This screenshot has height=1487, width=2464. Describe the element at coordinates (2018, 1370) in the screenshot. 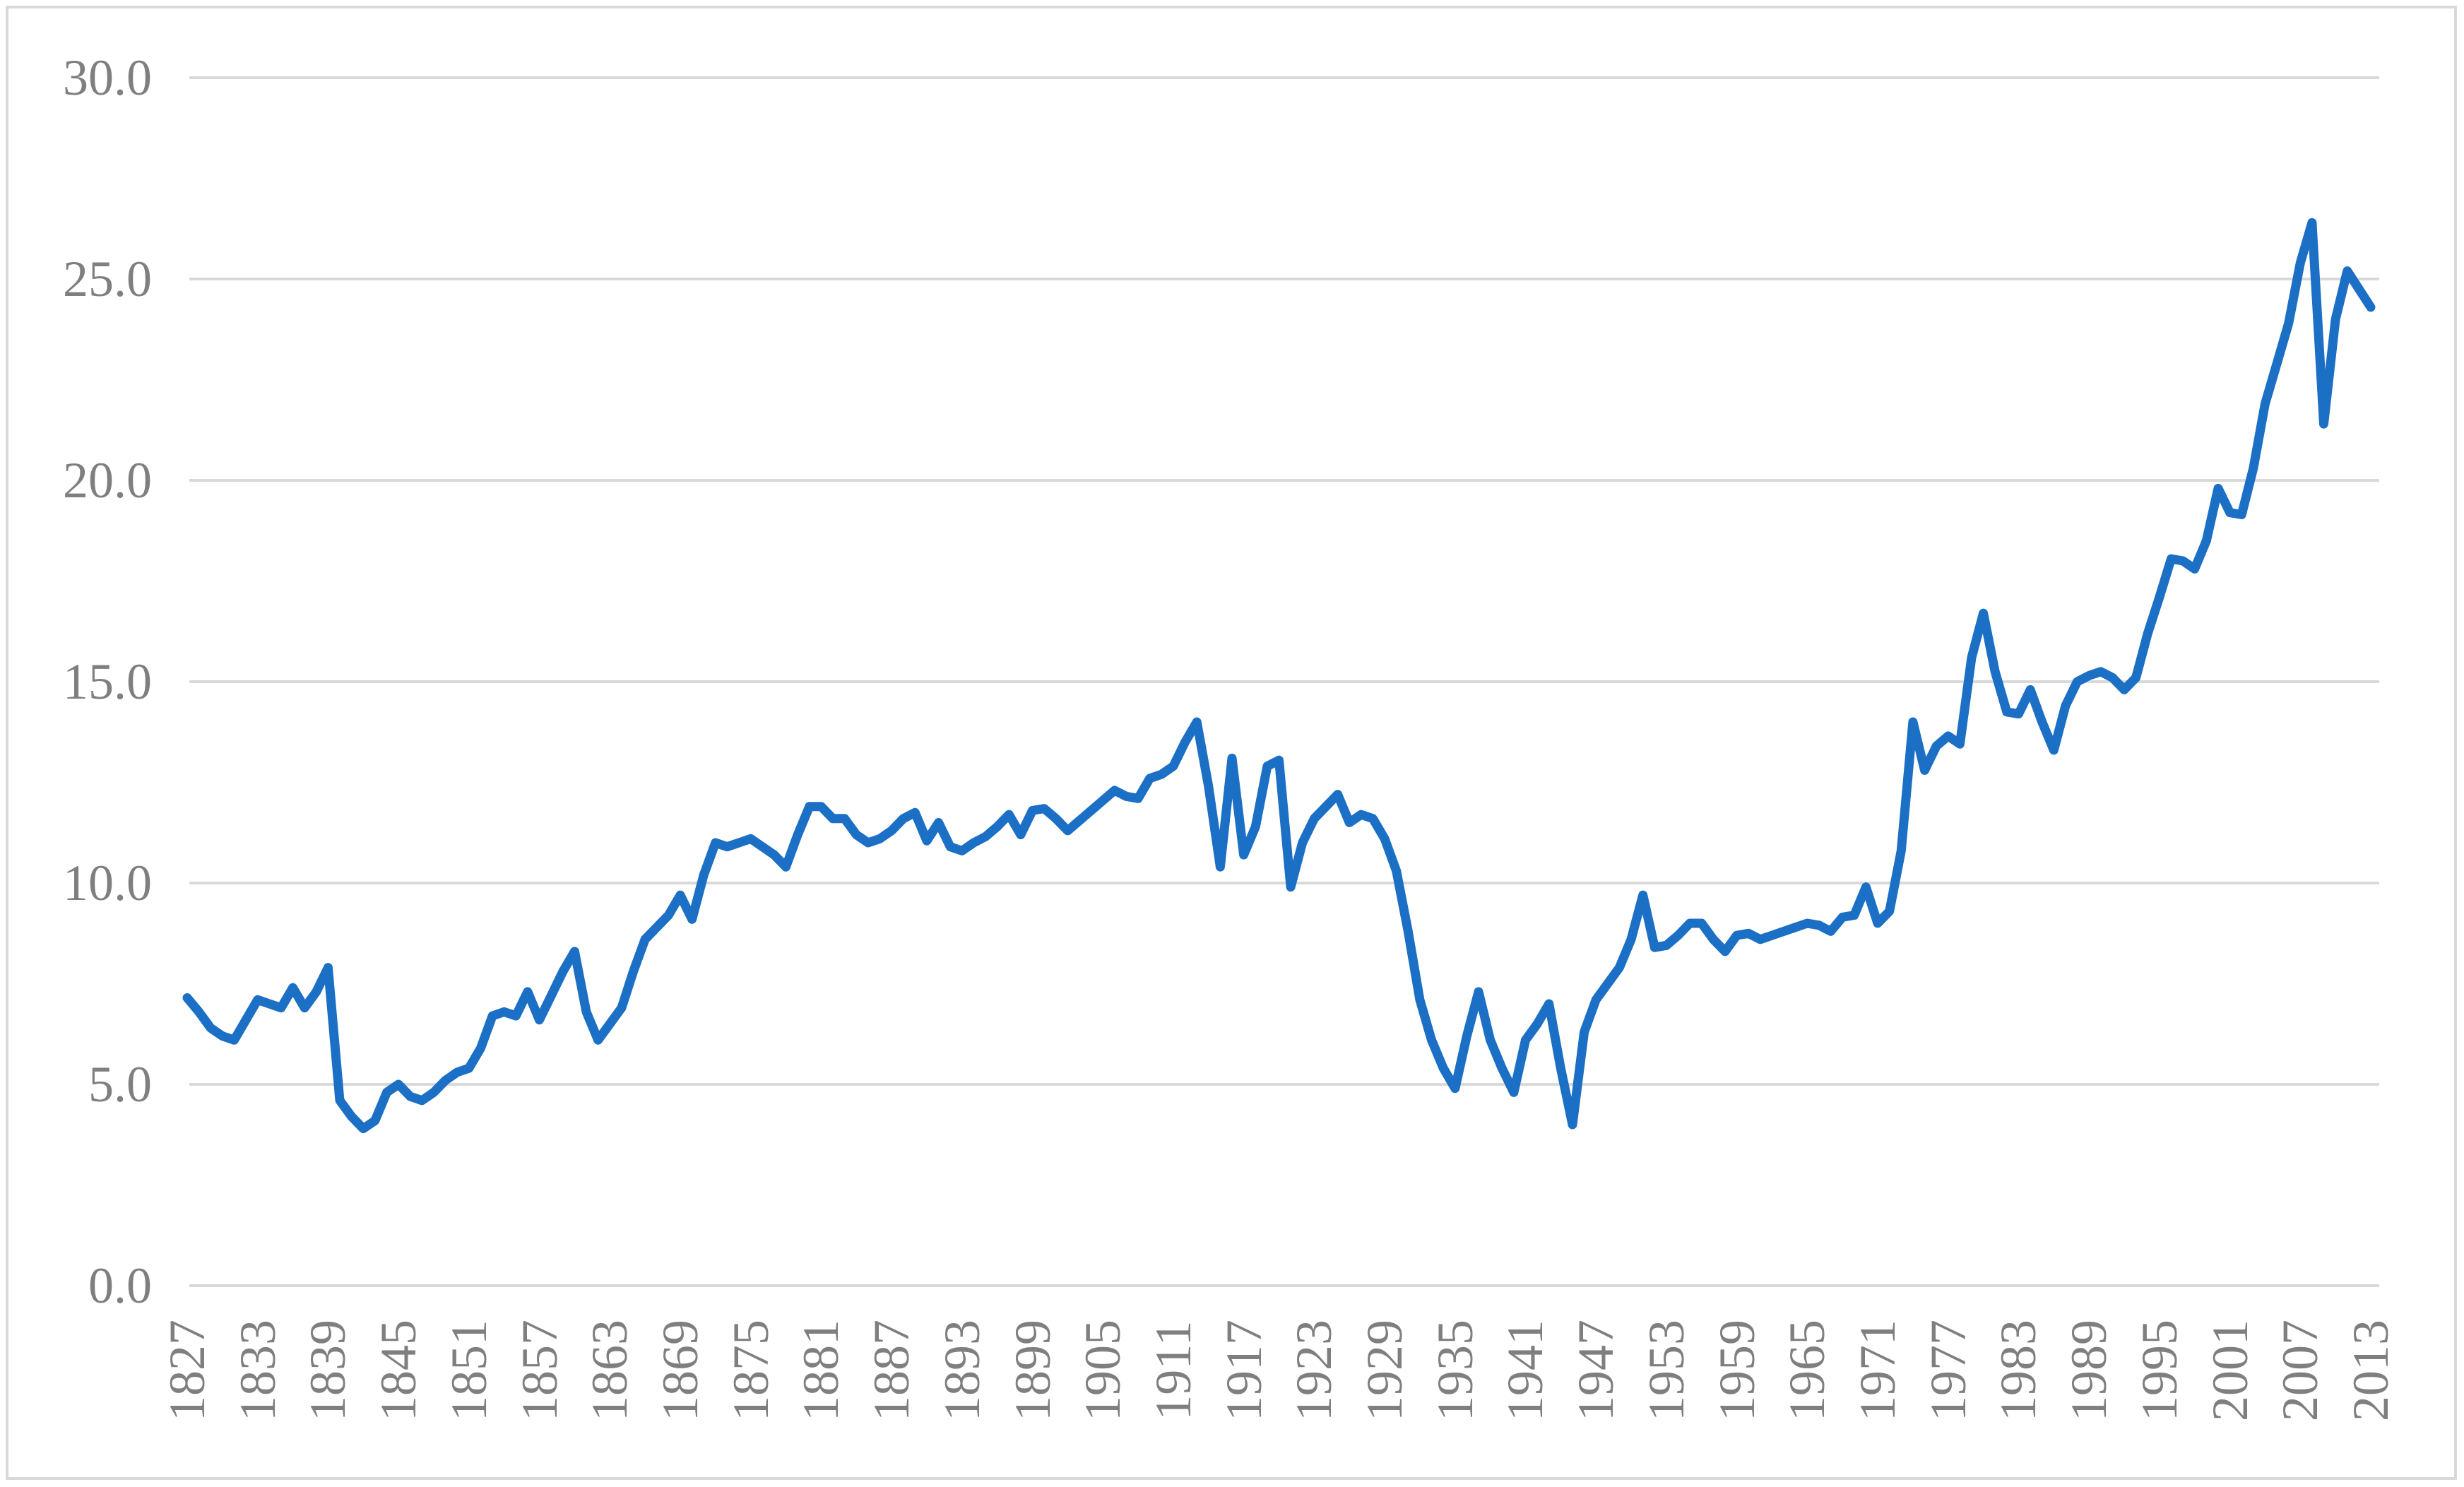

I see `x-axis-tick-label: 1983` at that location.